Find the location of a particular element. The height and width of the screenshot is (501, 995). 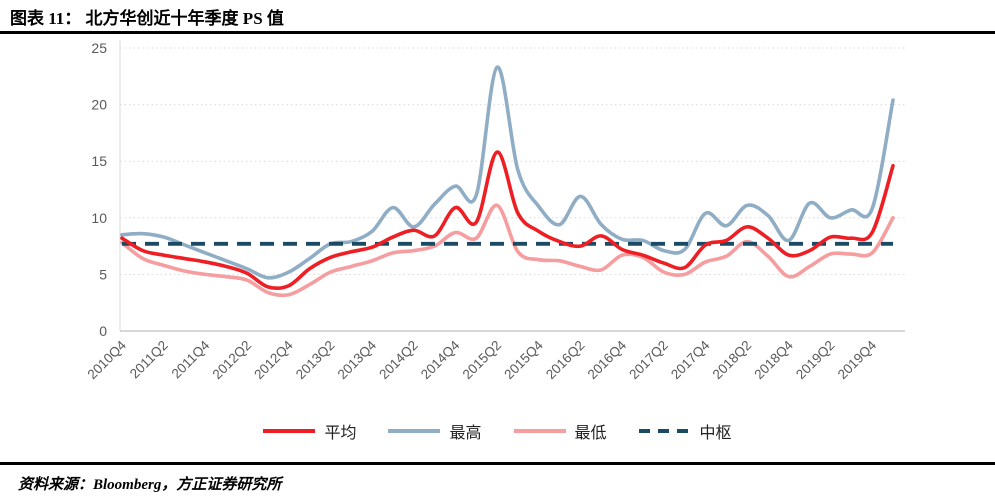

min-line-swatch is located at coordinates (539, 431).